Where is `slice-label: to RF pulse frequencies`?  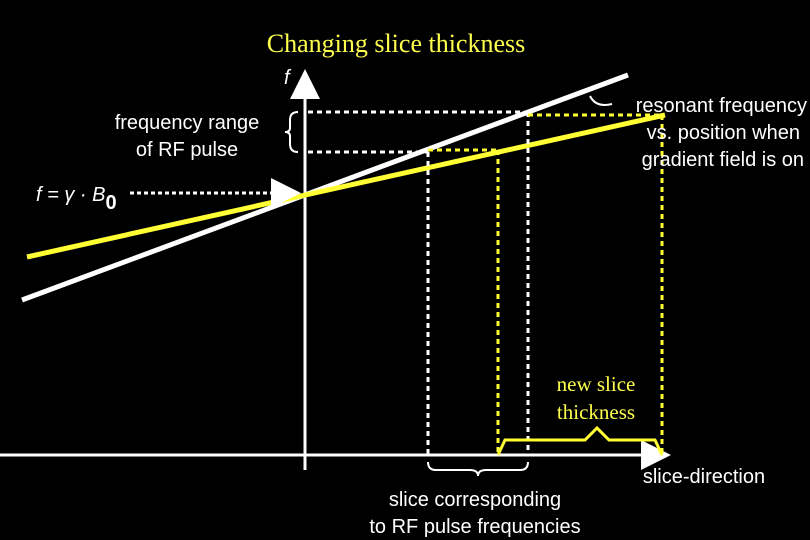
slice-label: to RF pulse frequencies is located at coordinates (474, 527).